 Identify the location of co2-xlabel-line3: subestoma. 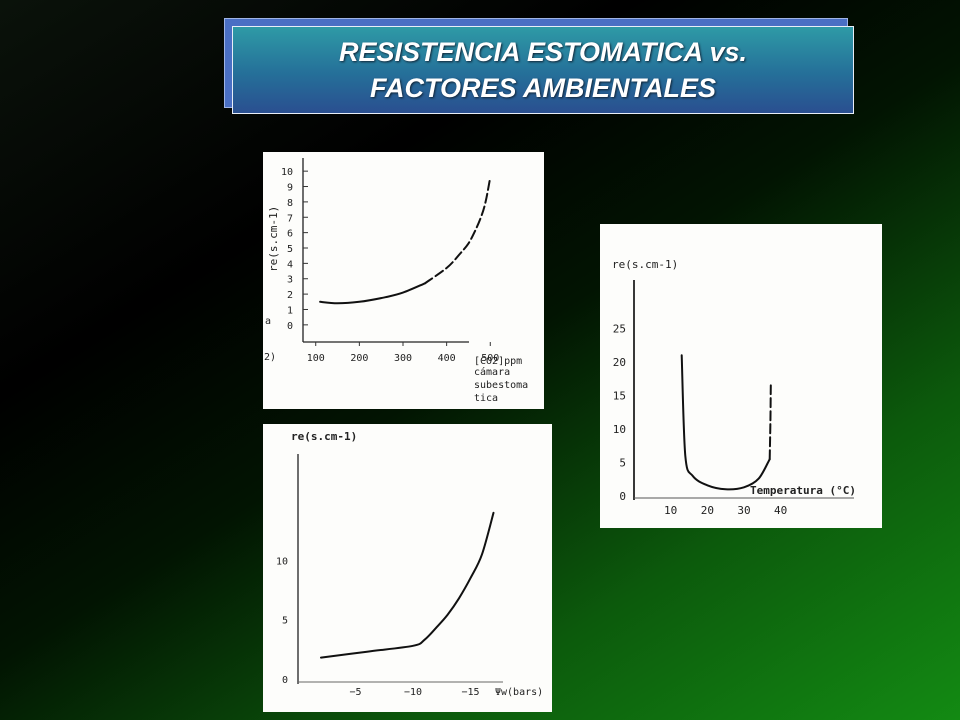
(501, 385).